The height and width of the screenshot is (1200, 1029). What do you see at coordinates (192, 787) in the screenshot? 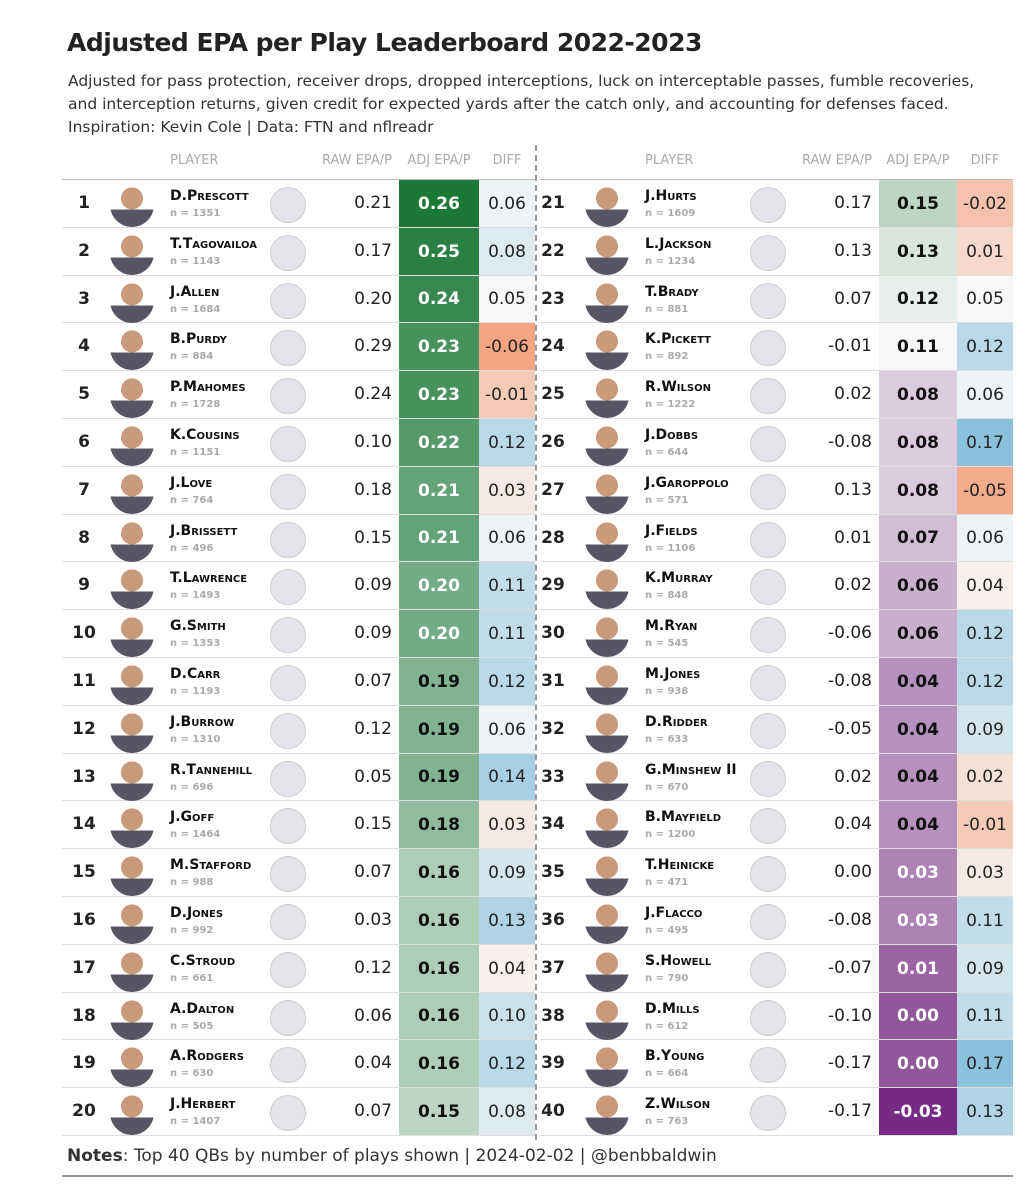
I see `plays: n = 696` at bounding box center [192, 787].